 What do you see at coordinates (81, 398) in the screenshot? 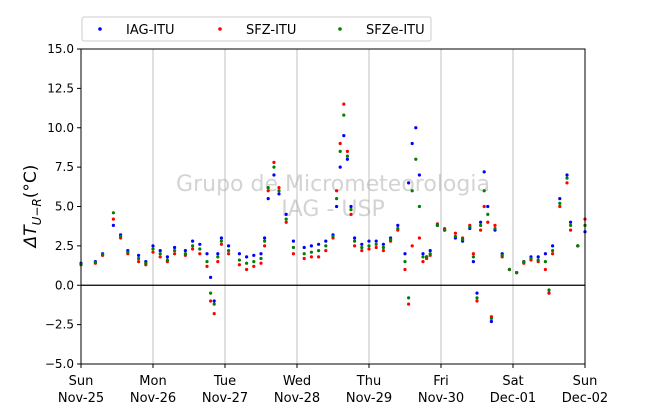
I see `x-tick-date-label: Nov-25` at bounding box center [81, 398].